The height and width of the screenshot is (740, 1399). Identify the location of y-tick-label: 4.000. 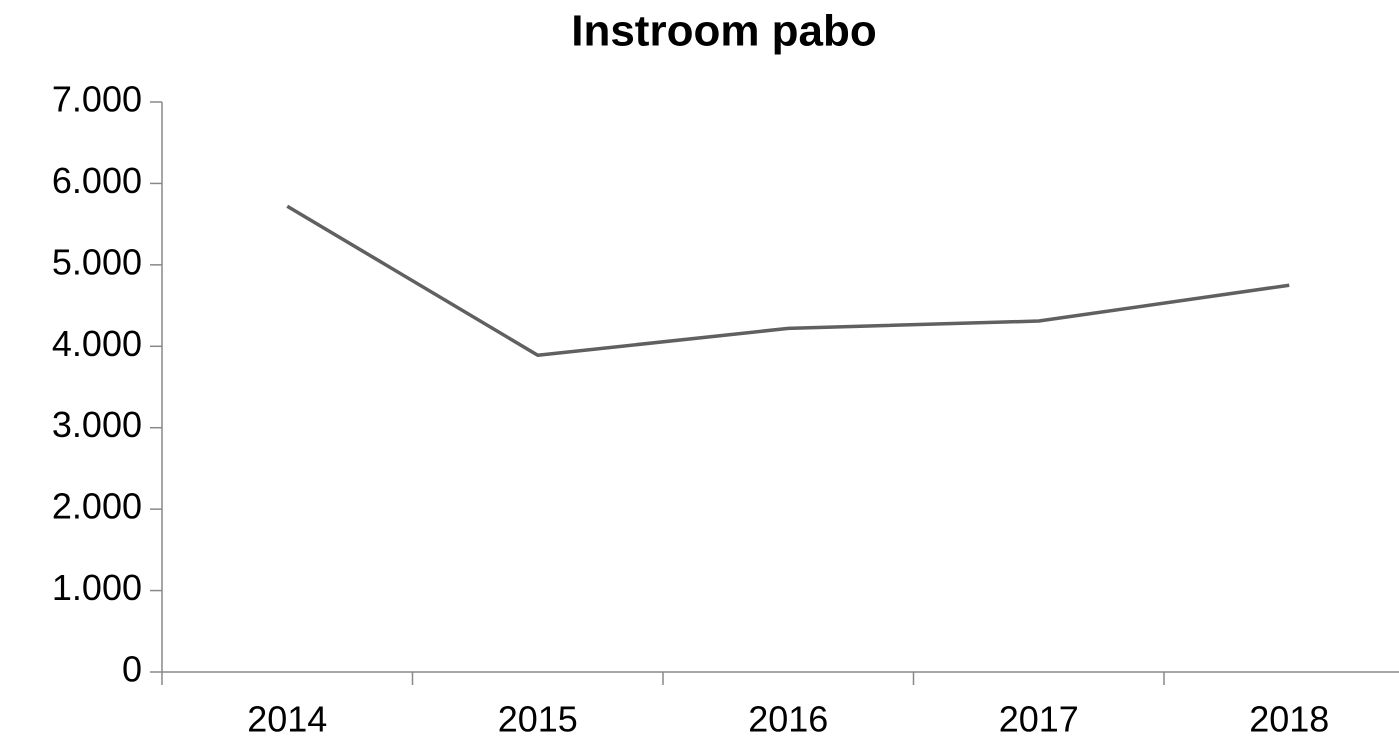
(97, 343).